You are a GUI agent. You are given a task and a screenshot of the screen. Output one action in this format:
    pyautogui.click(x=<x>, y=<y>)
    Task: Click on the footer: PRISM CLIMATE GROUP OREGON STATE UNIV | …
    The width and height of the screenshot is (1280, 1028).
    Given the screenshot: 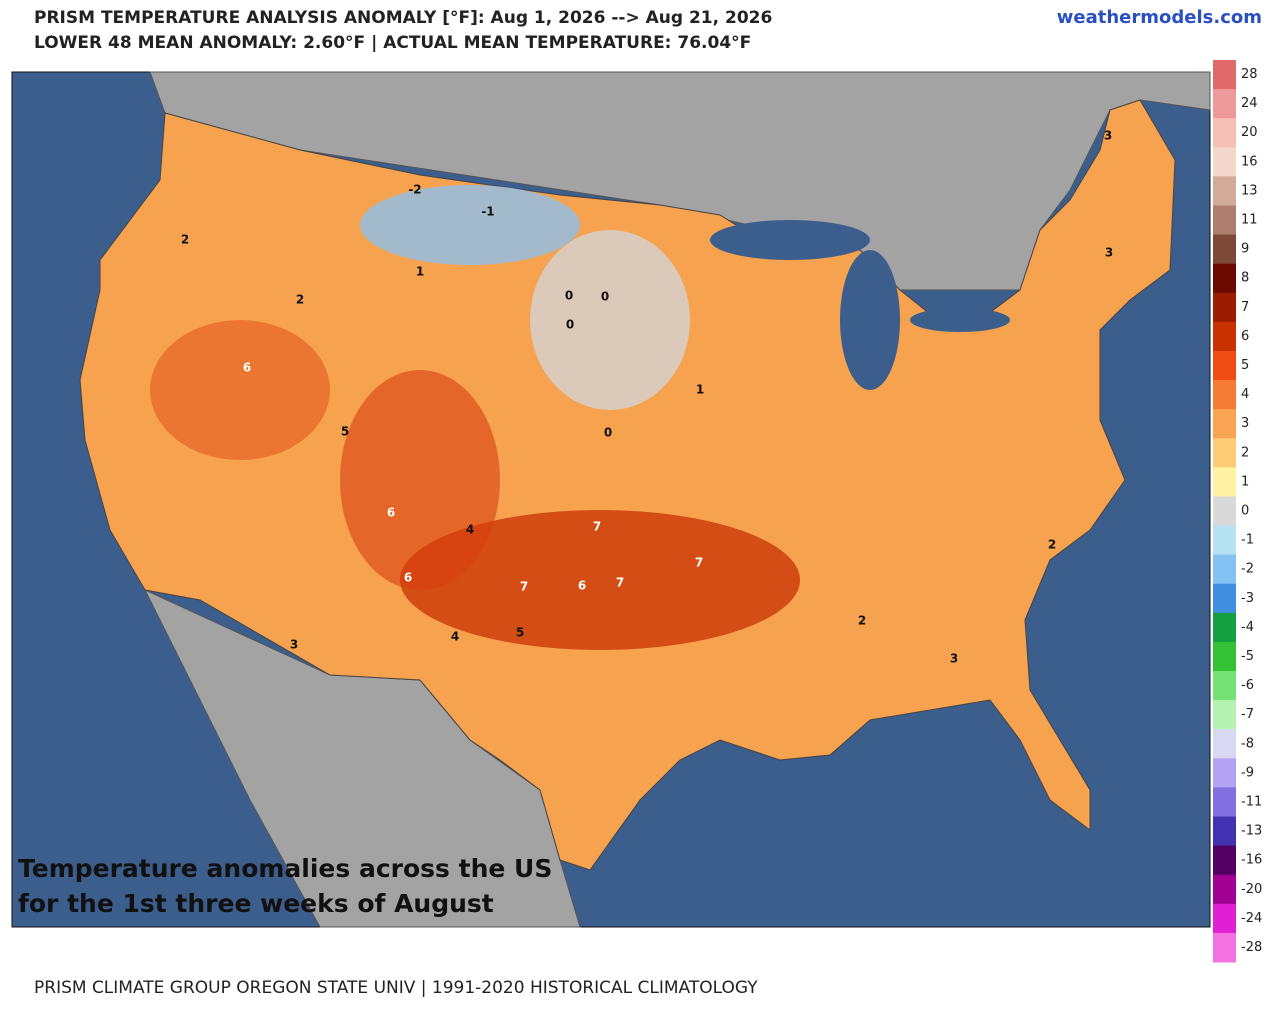 What is the action you would take?
    pyautogui.click(x=396, y=988)
    